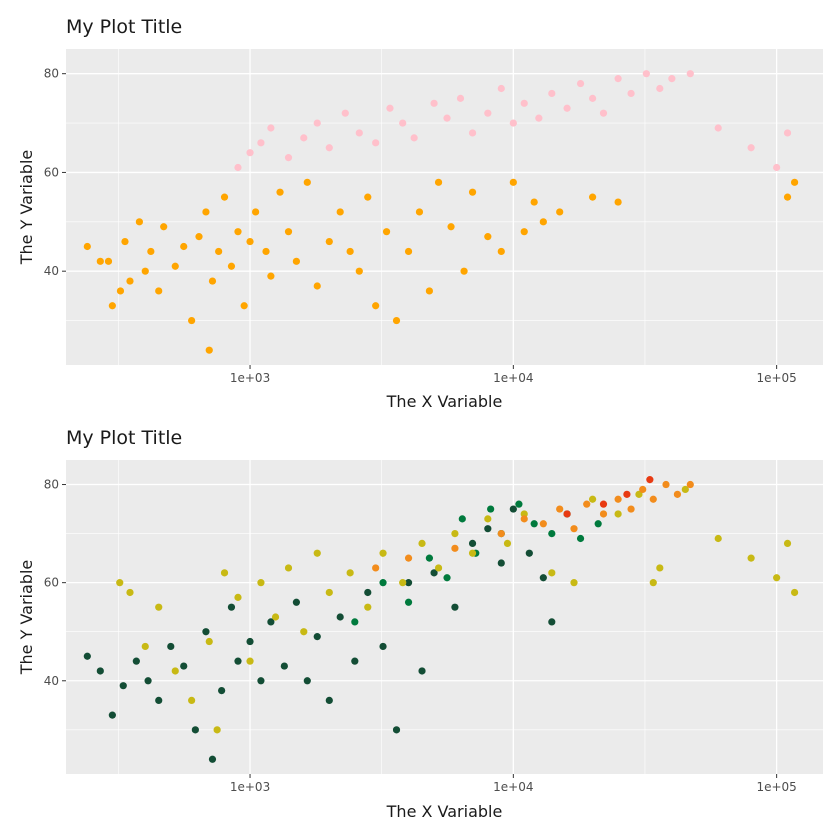 The image size is (840, 840). What do you see at coordinates (51, 583) in the screenshot?
I see `chart-2-y-tick-label: 60` at bounding box center [51, 583].